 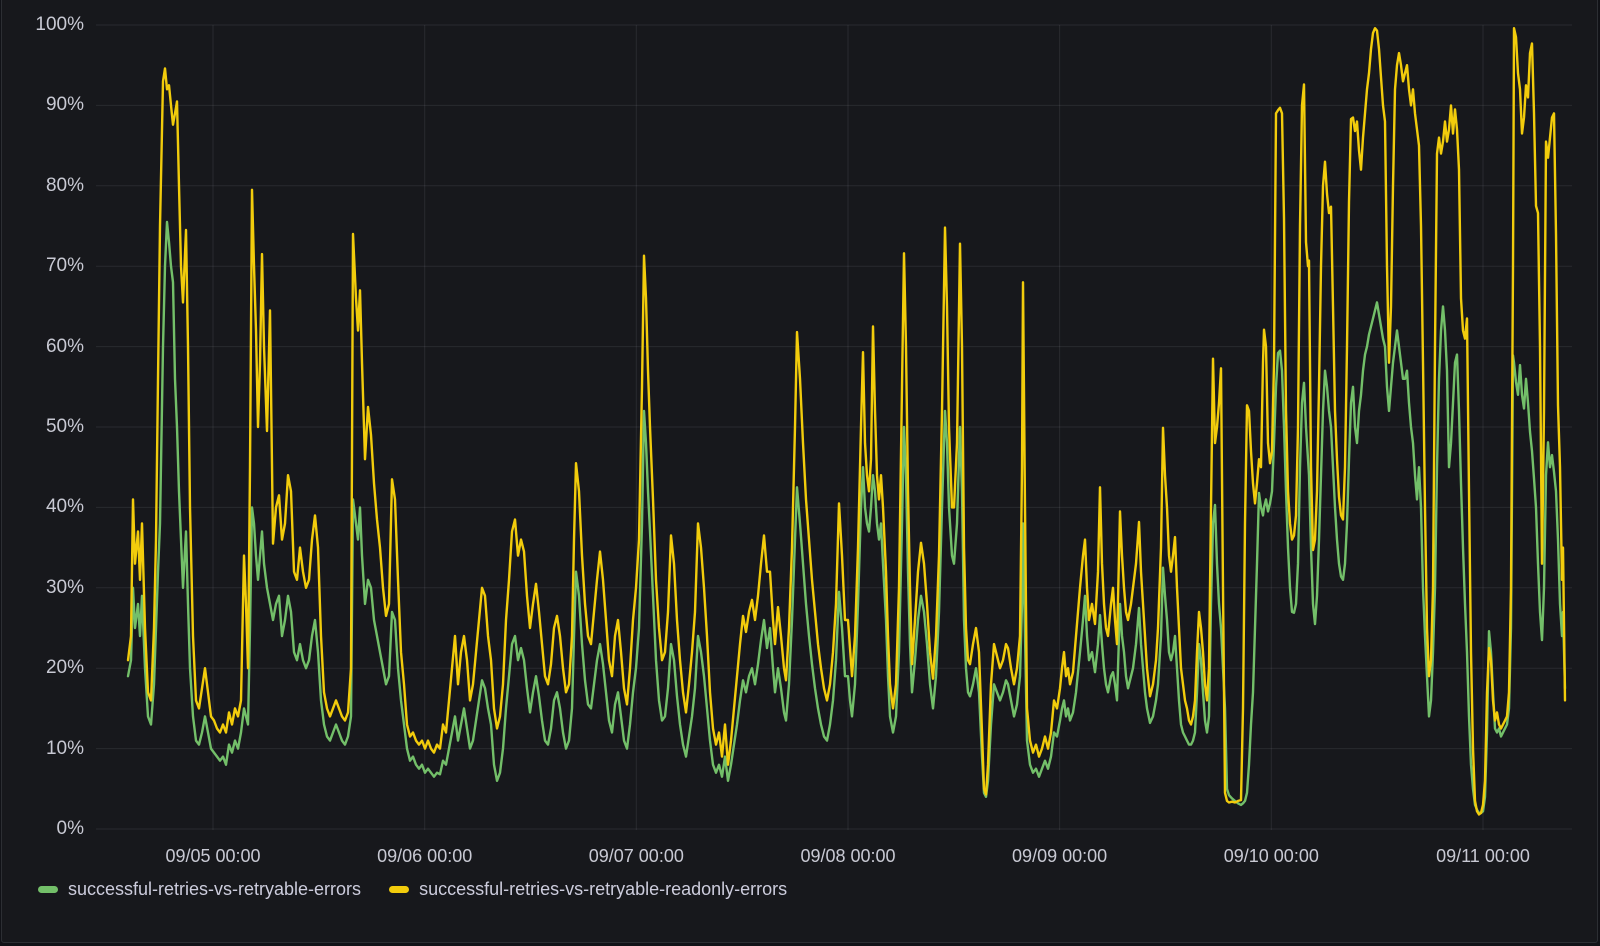 I want to click on x-axis-tick-label: 09/09 00:00, so click(x=1060, y=856).